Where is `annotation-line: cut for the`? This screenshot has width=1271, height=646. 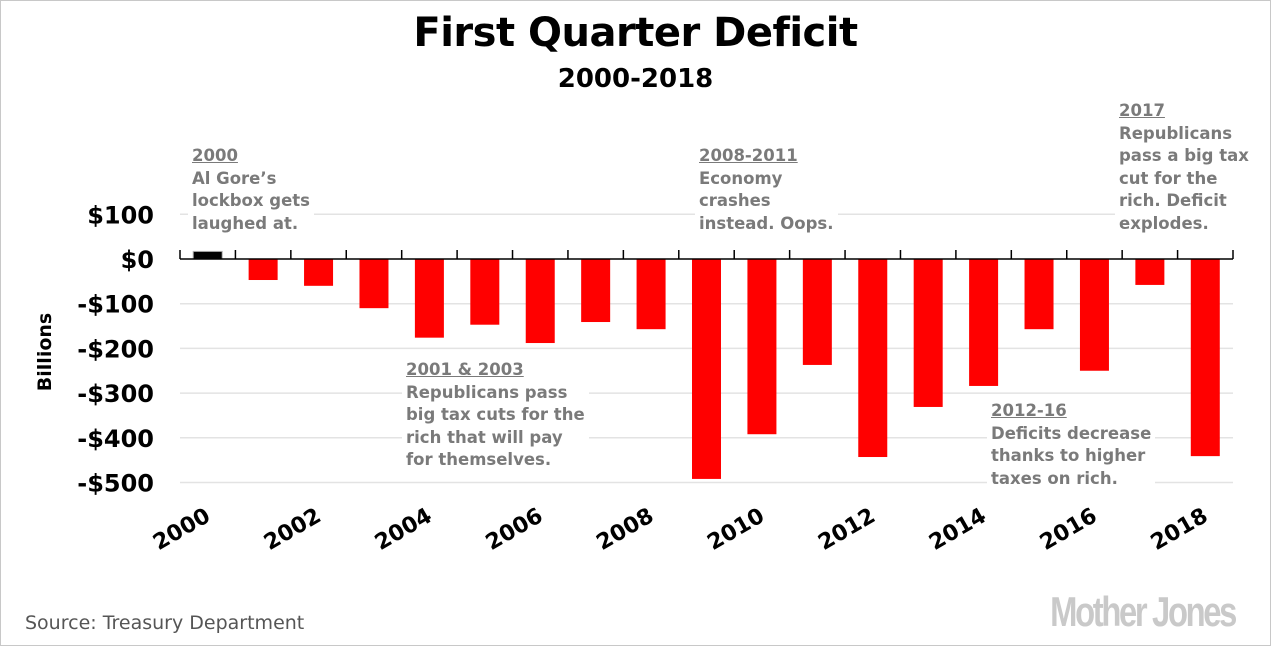 annotation-line: cut for the is located at coordinates (1168, 178).